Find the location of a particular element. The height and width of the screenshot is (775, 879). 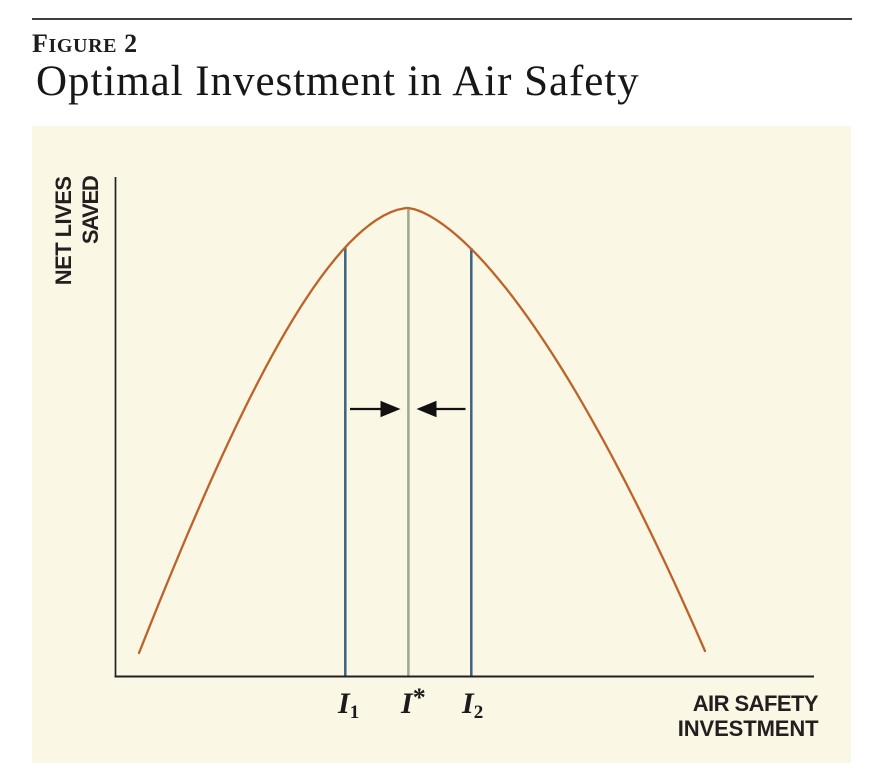

svg-text: AIR SAFETY is located at coordinates (756, 703).